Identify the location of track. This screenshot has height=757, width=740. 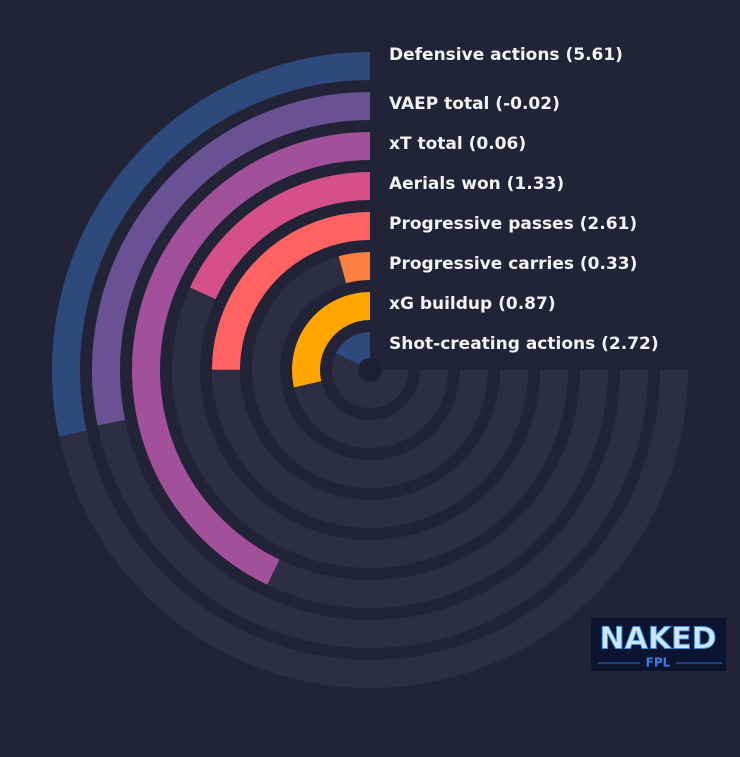
(370, 370).